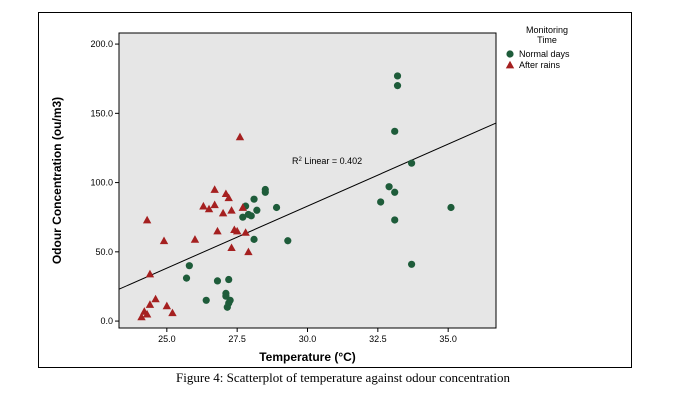 Image resolution: width=686 pixels, height=406 pixels. Describe the element at coordinates (237, 339) in the screenshot. I see `x-tick-label: 27.5` at that location.